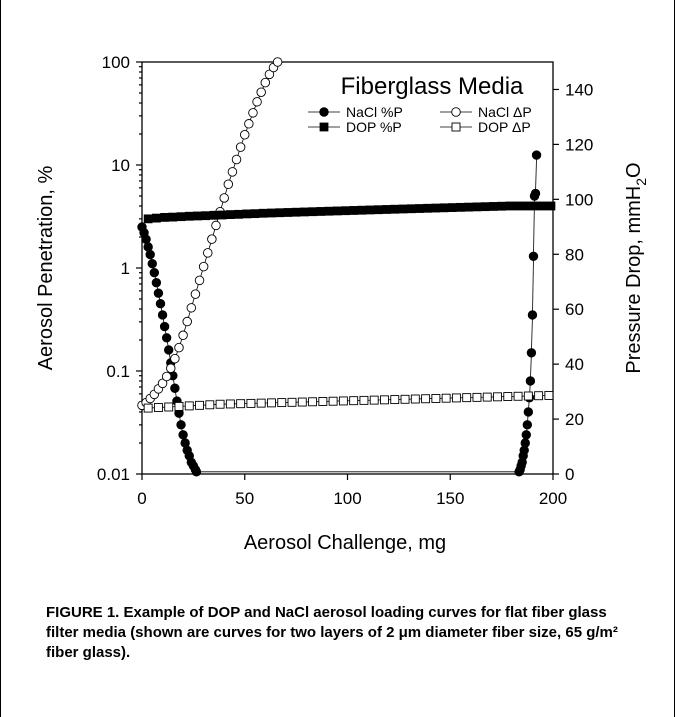  Describe the element at coordinates (574, 419) in the screenshot. I see `y-right-tick-label: 20` at that location.